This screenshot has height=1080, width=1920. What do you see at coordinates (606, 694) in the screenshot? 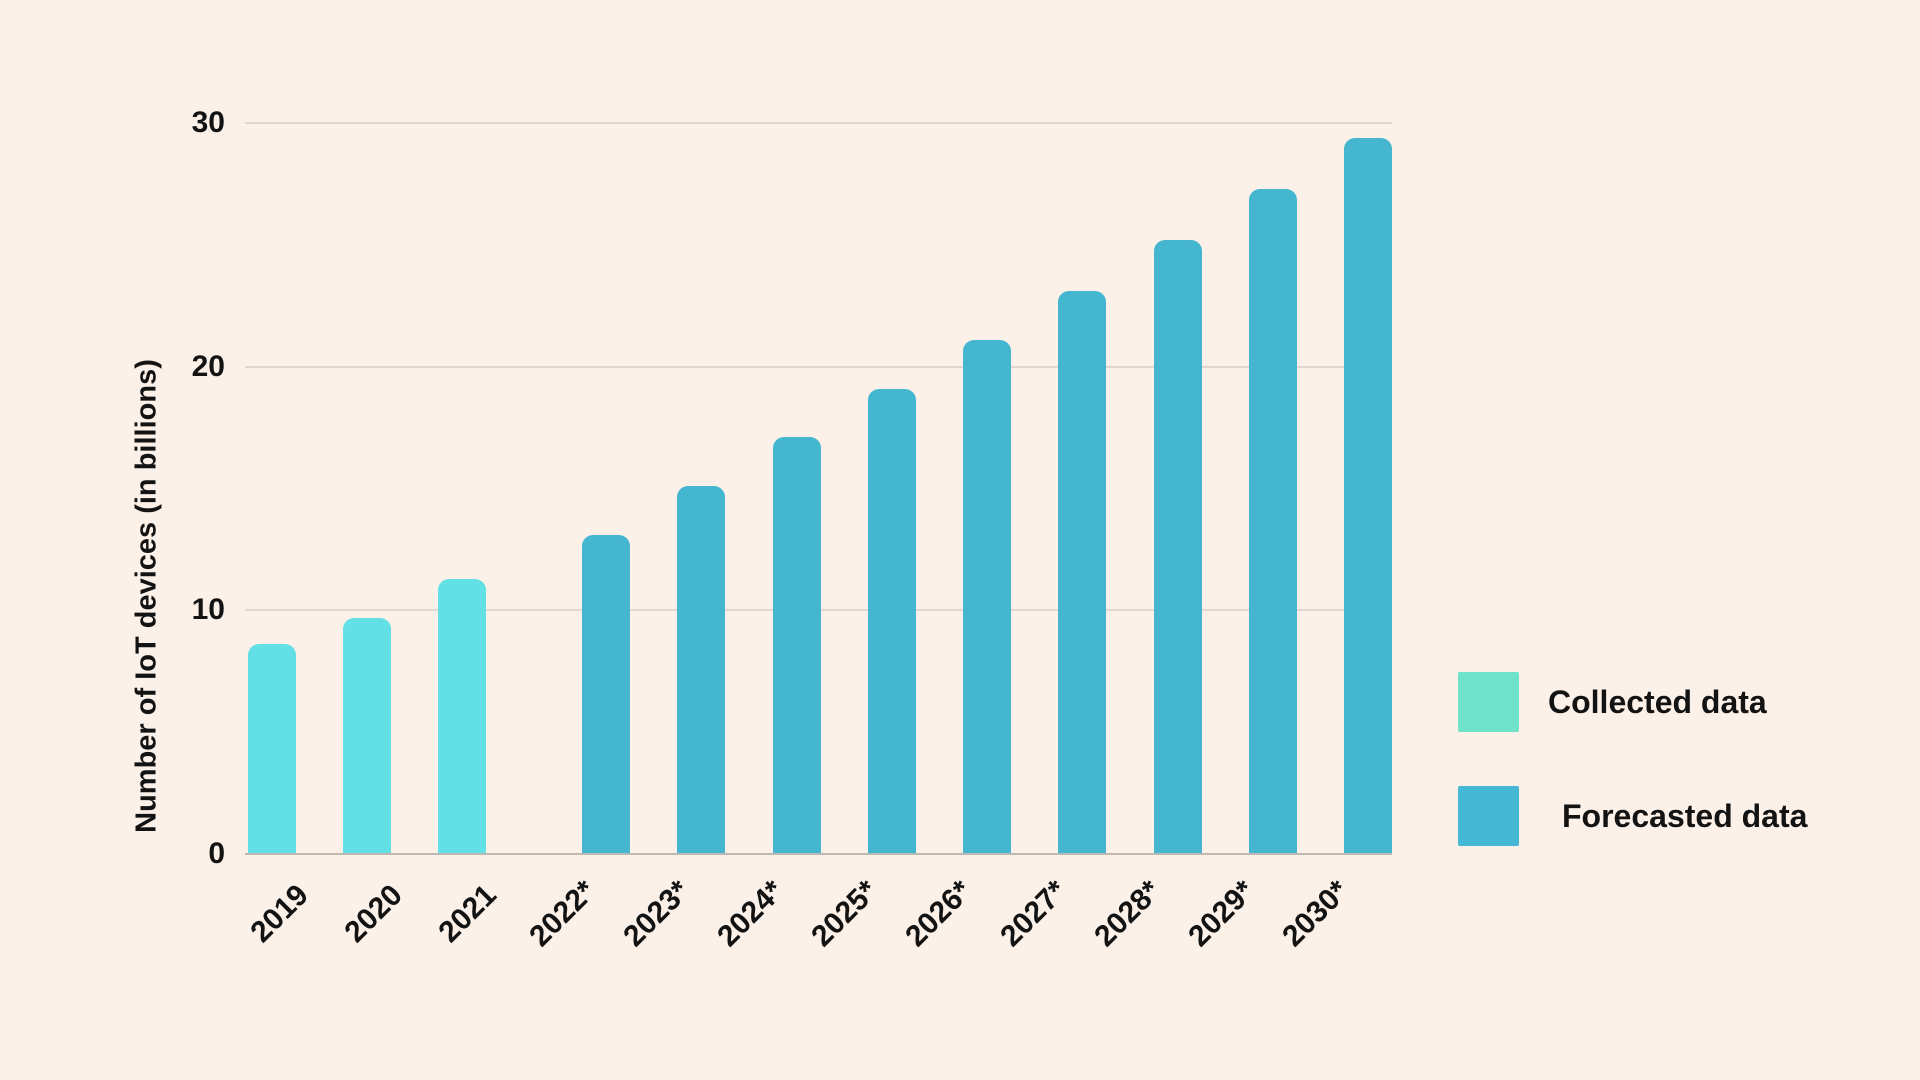
I see `bar-2022*` at bounding box center [606, 694].